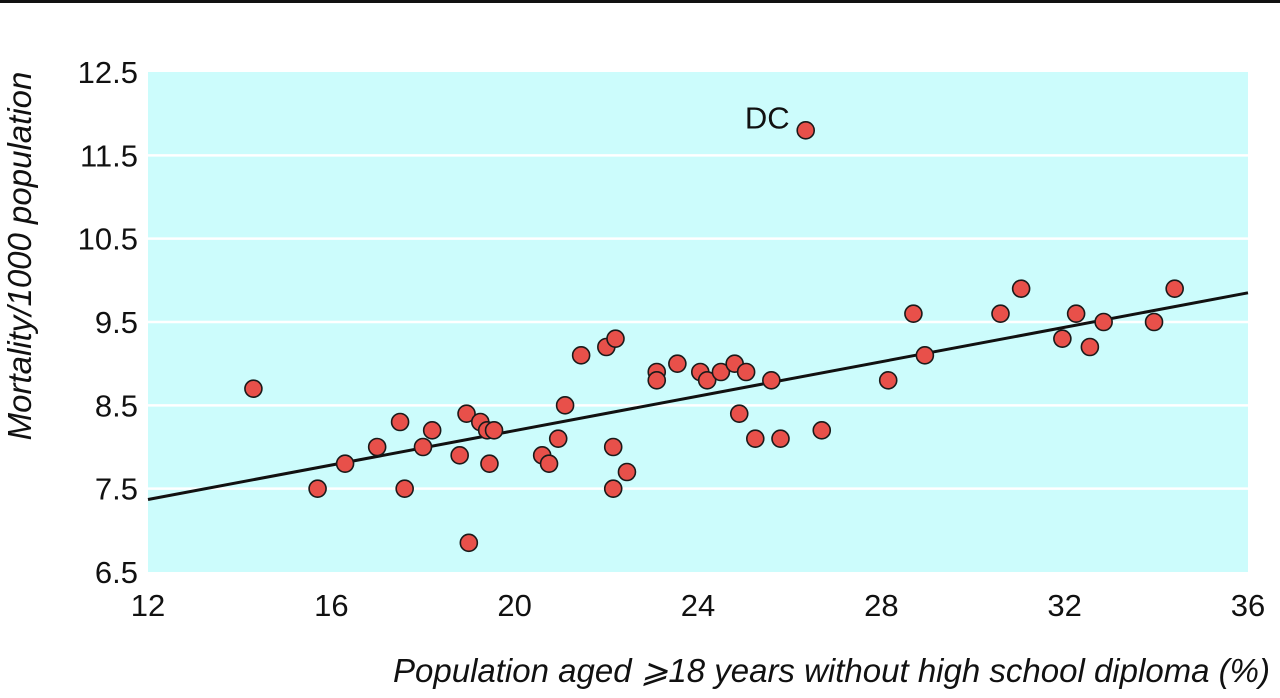 Image resolution: width=1280 pixels, height=698 pixels. I want to click on x-tick-label: 36, so click(1248, 605).